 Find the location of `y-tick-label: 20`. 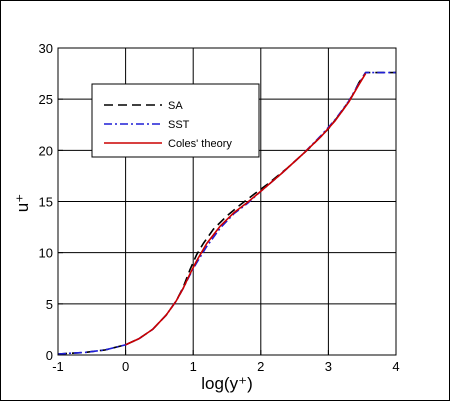

y-tick-label: 20 is located at coordinates (46, 150).